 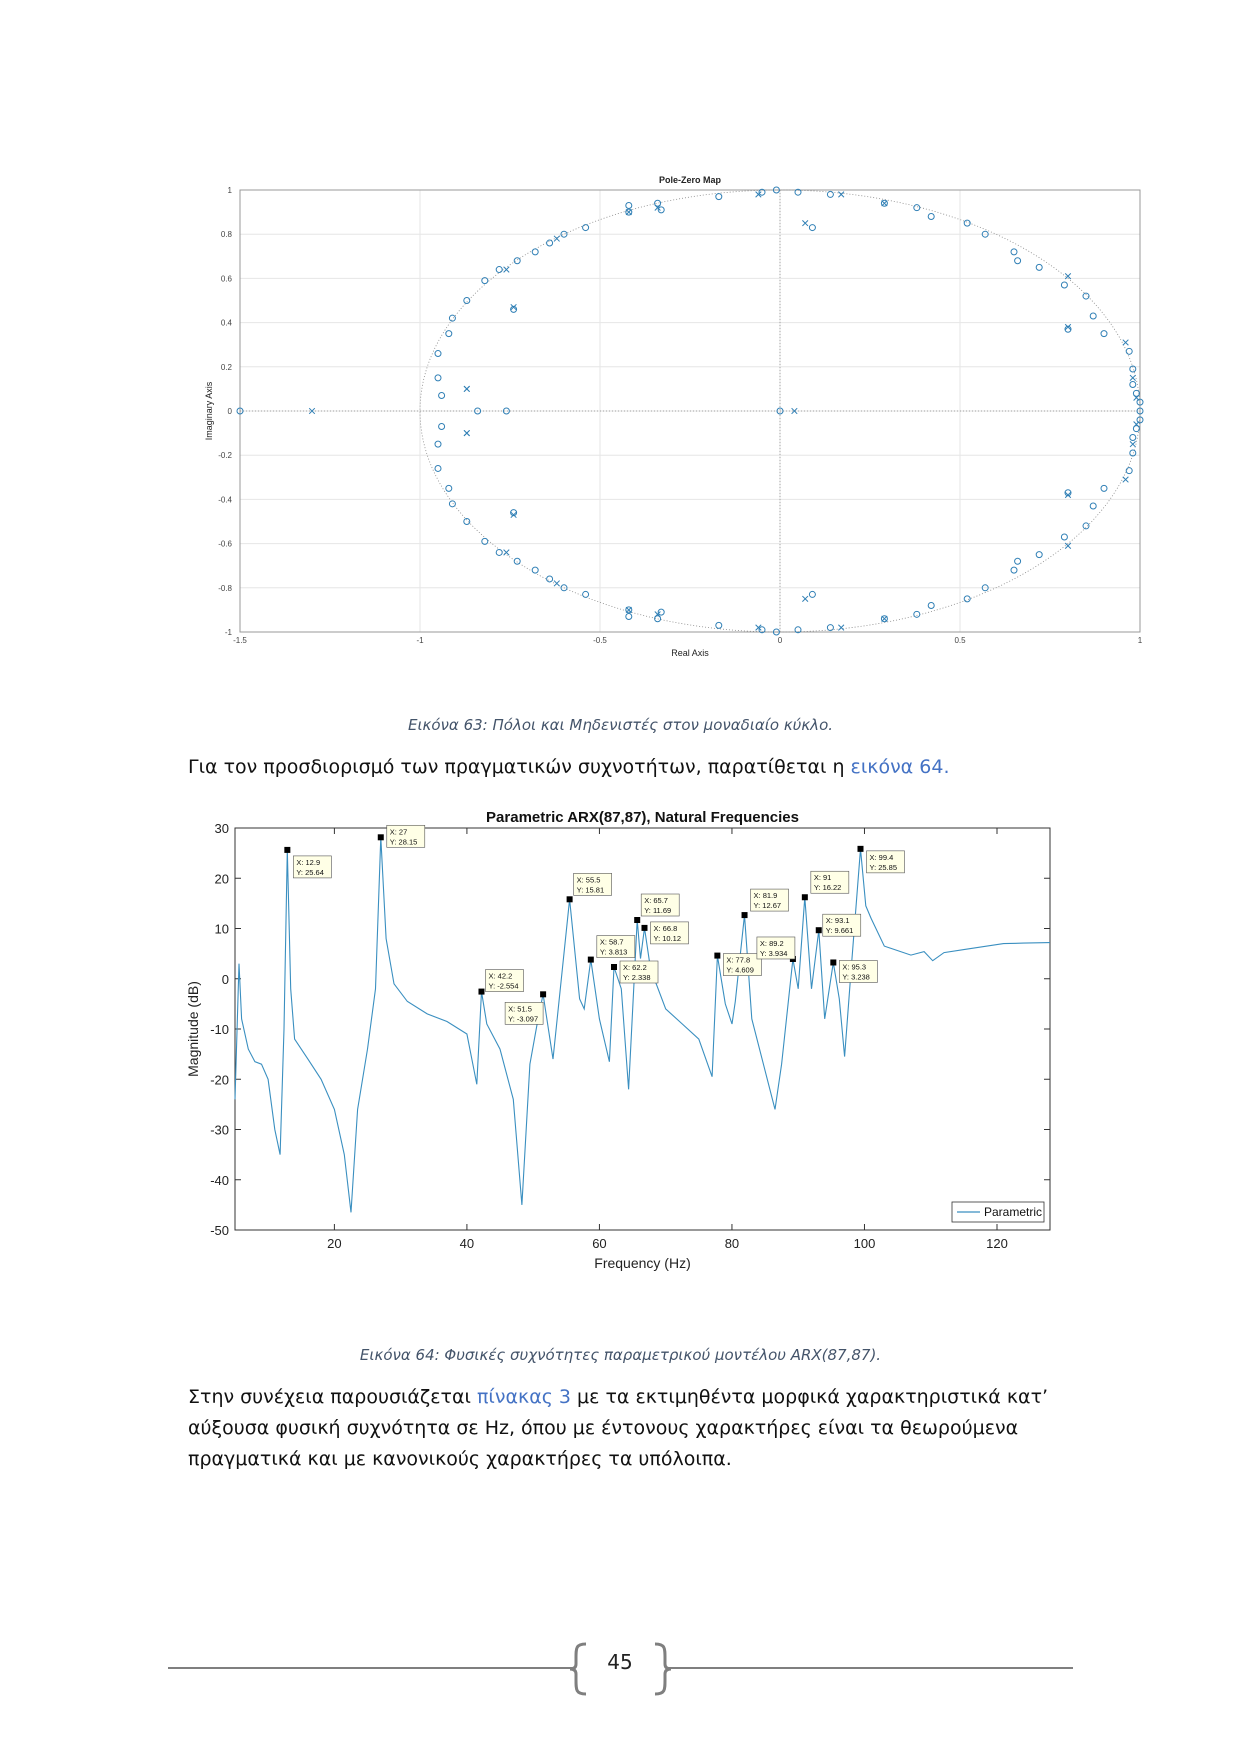 What do you see at coordinates (1140, 640) in the screenshot?
I see `x-tick-label: 1` at bounding box center [1140, 640].